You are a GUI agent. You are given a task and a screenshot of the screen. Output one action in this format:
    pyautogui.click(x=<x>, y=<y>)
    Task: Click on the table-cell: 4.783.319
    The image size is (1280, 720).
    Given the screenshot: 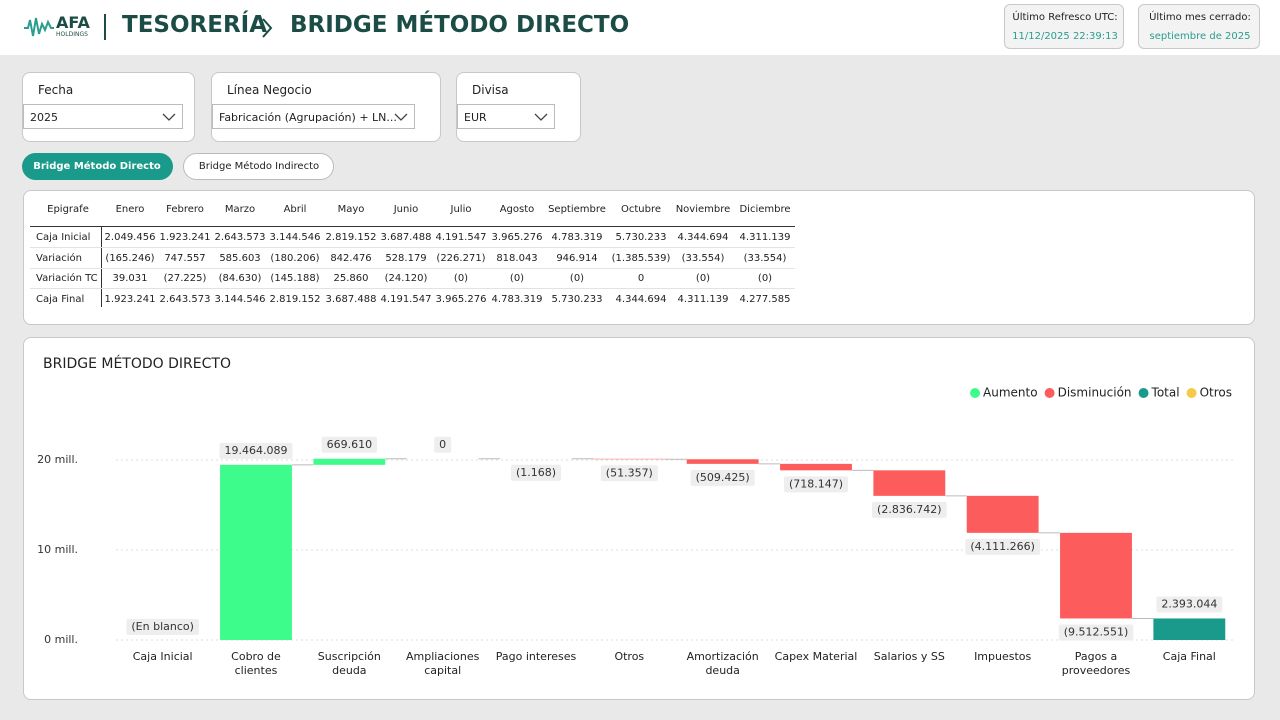 What is the action you would take?
    pyautogui.click(x=517, y=300)
    